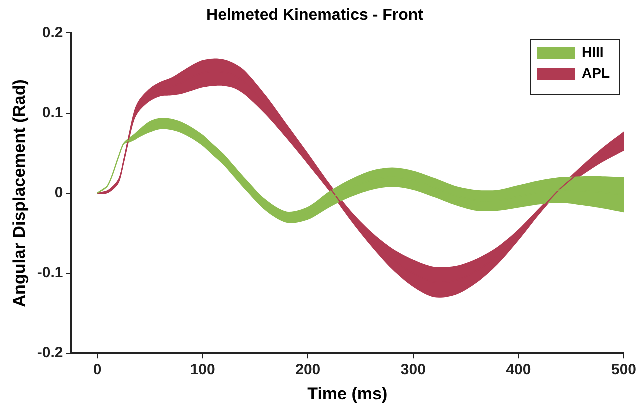 The height and width of the screenshot is (413, 642). Describe the element at coordinates (596, 73) in the screenshot. I see `legend-label: APL` at that location.